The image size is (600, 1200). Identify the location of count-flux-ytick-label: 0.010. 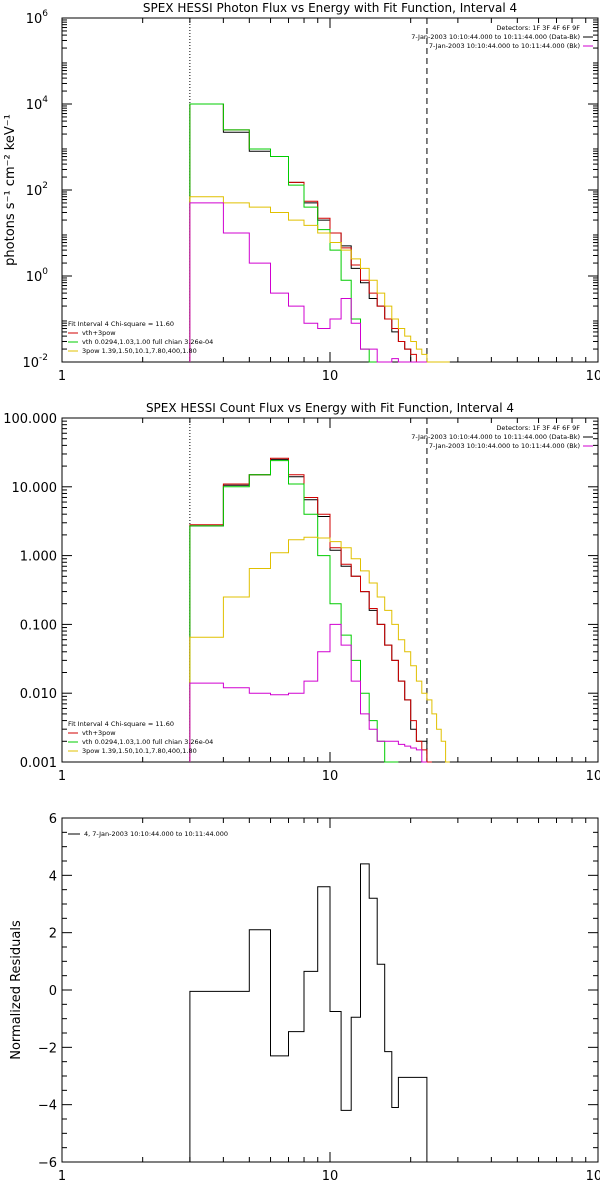
(38, 694).